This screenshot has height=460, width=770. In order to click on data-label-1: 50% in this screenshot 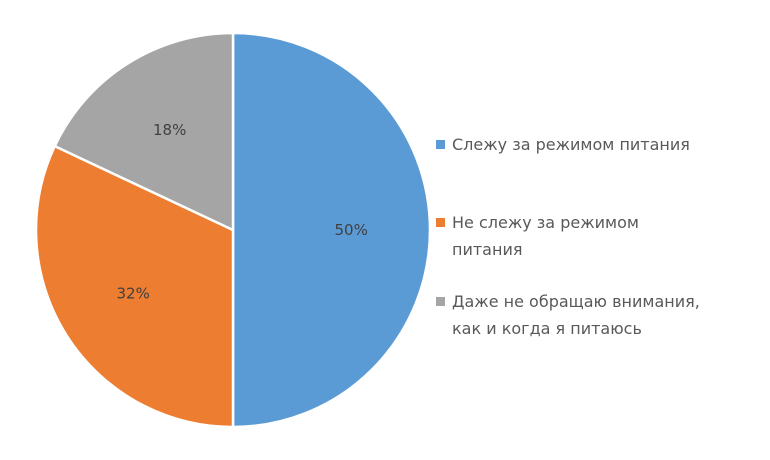, I will do `click(351, 230)`.